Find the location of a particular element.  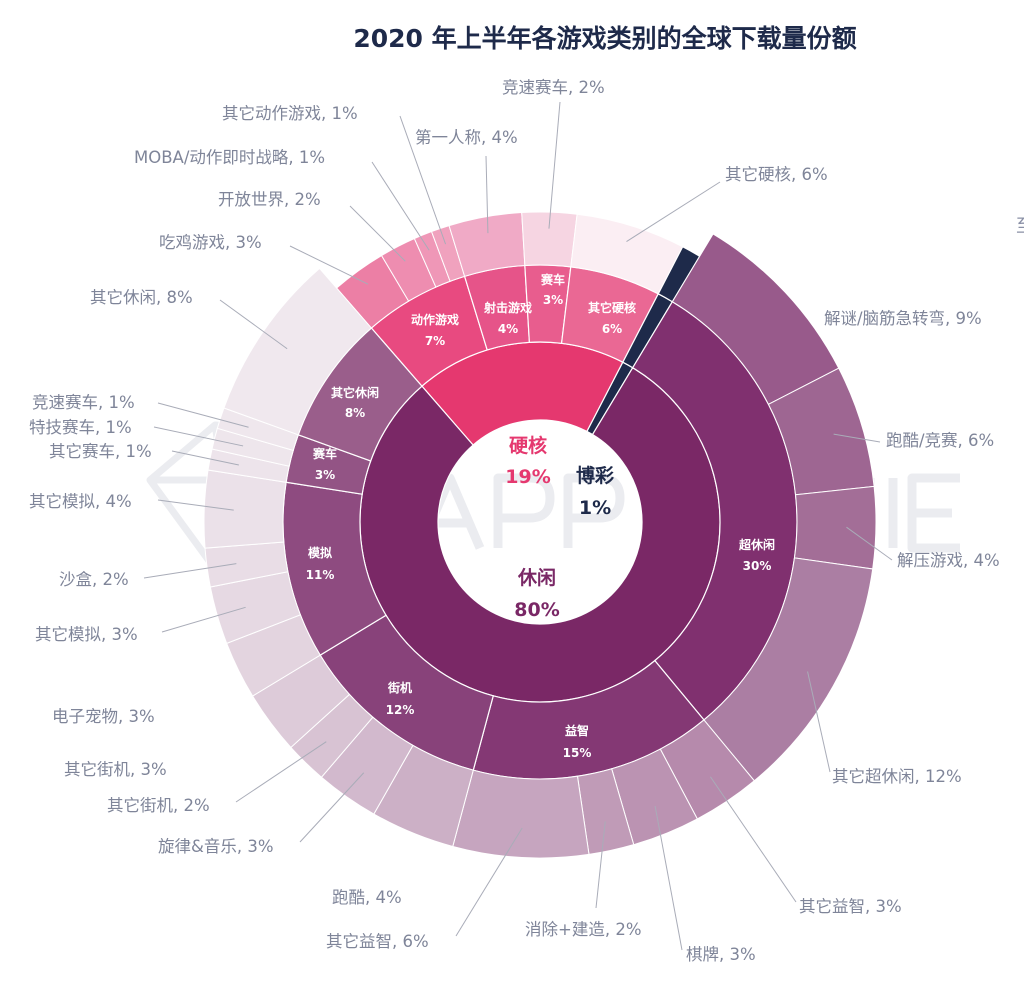

ring-label-value: 12% is located at coordinates (400, 710).